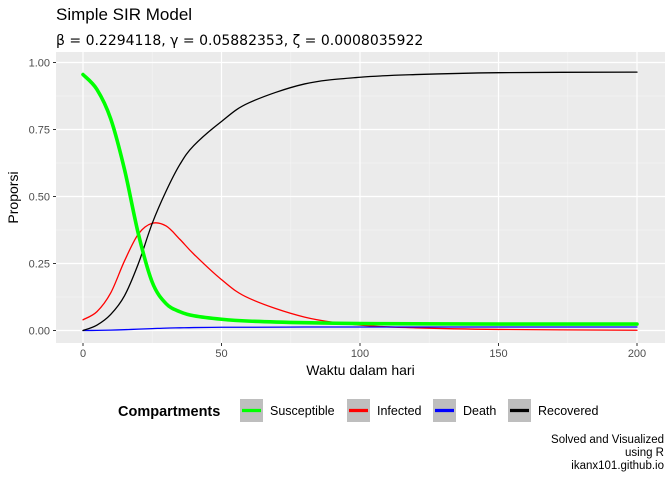 This screenshot has height=480, width=672. I want to click on legend-item-death: Death, so click(464, 410).